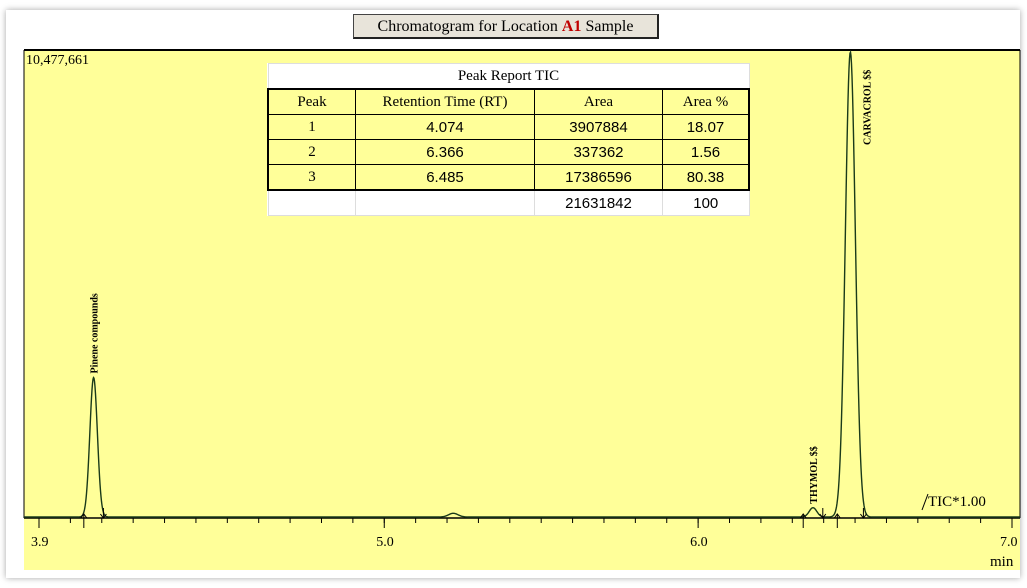 Image resolution: width=1027 pixels, height=588 pixels. I want to click on x-tick-label: 6.0, so click(699, 542).